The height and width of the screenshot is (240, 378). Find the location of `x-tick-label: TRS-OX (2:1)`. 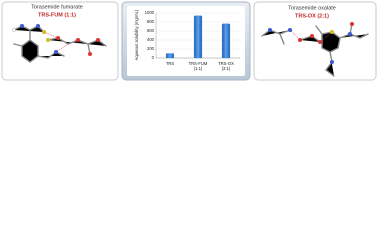

x-tick-label: TRS-OX (2:1) is located at coordinates (226, 66).